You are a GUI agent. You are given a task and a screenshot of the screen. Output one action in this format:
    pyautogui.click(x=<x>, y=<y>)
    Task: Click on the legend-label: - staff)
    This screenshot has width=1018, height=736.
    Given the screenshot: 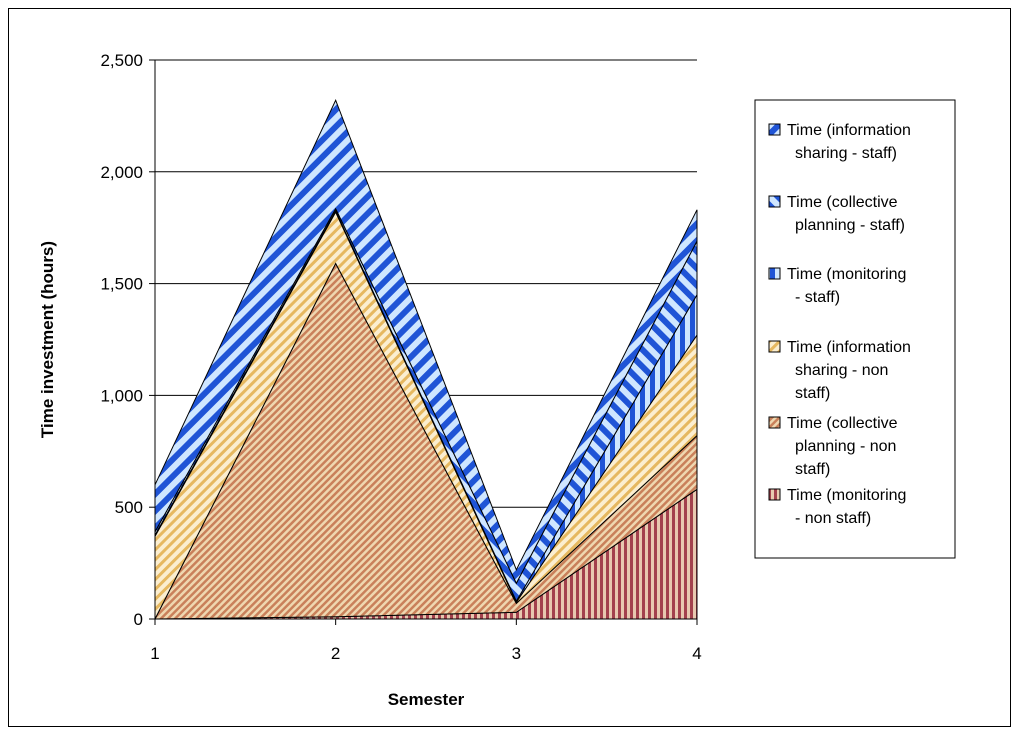 What is the action you would take?
    pyautogui.click(x=817, y=297)
    